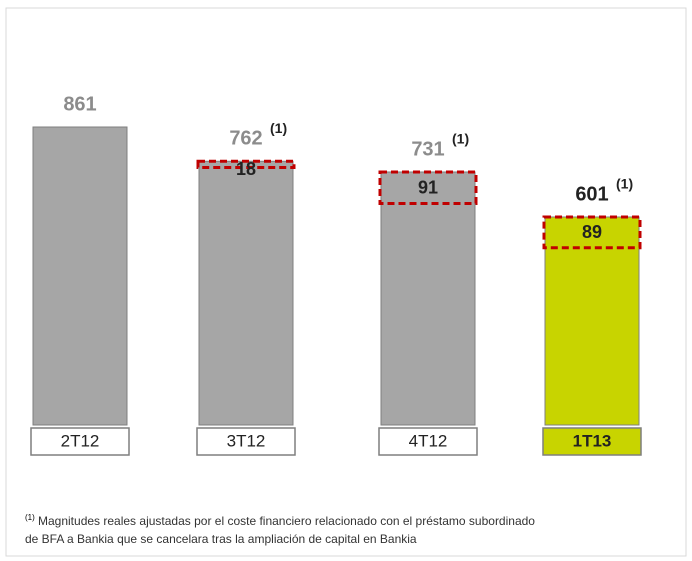 This screenshot has height=561, width=692. I want to click on x-tick-label: 4T12, so click(428, 440).